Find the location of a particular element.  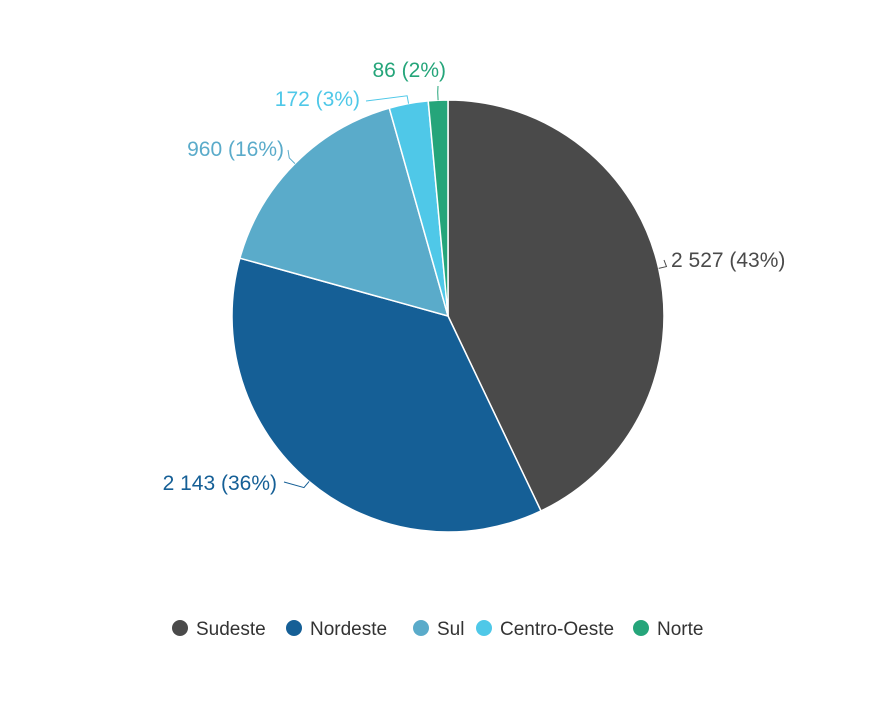

data-label-norte: 86 (2%) is located at coordinates (409, 70).